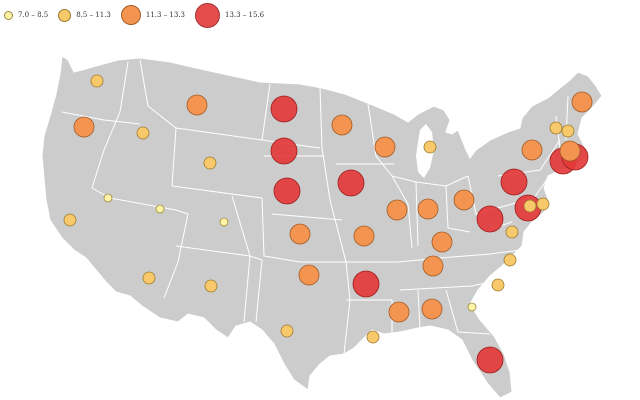 The width and height of the screenshot is (640, 400). Describe the element at coordinates (570, 151) in the screenshot. I see `state-symbol-ma` at that location.